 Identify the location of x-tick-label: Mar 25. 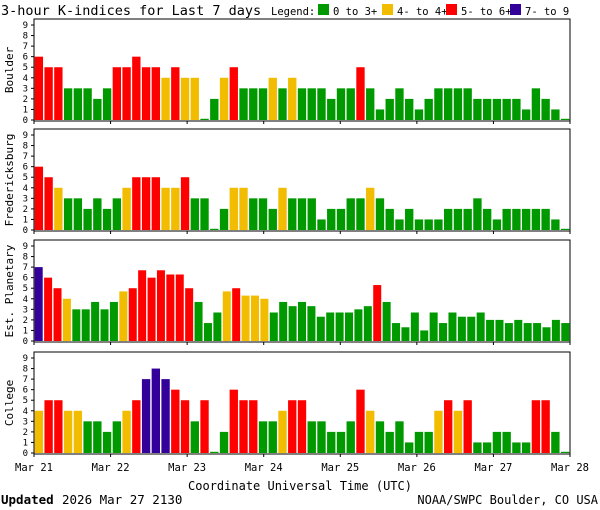
(340, 468).